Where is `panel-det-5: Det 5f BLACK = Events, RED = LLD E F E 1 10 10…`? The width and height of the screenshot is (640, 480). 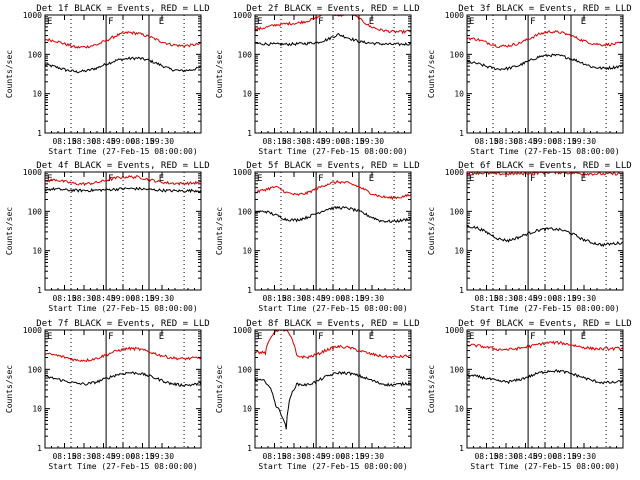
panel-det-5: Det 5f BLACK = Events, RED = LLD E F E 1 10 10… is located at coordinates (317, 237).